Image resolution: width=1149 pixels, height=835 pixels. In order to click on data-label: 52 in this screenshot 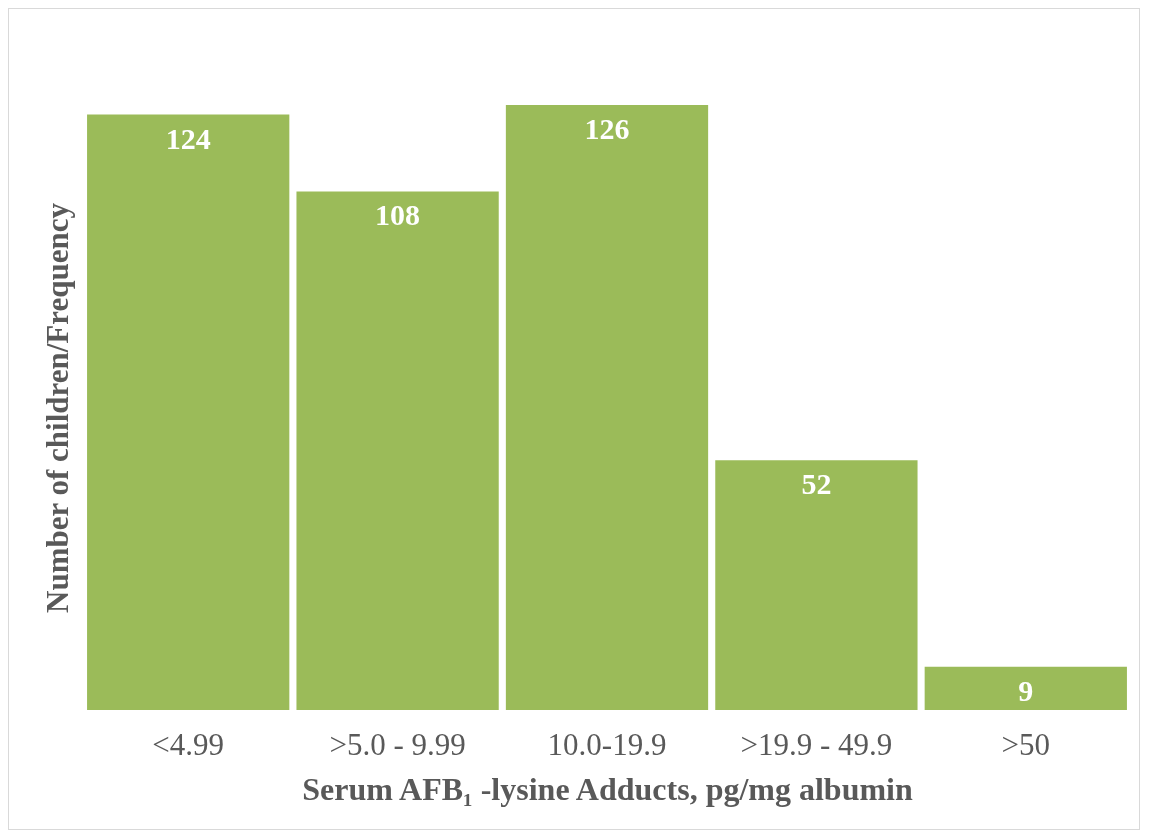, I will do `click(816, 484)`.